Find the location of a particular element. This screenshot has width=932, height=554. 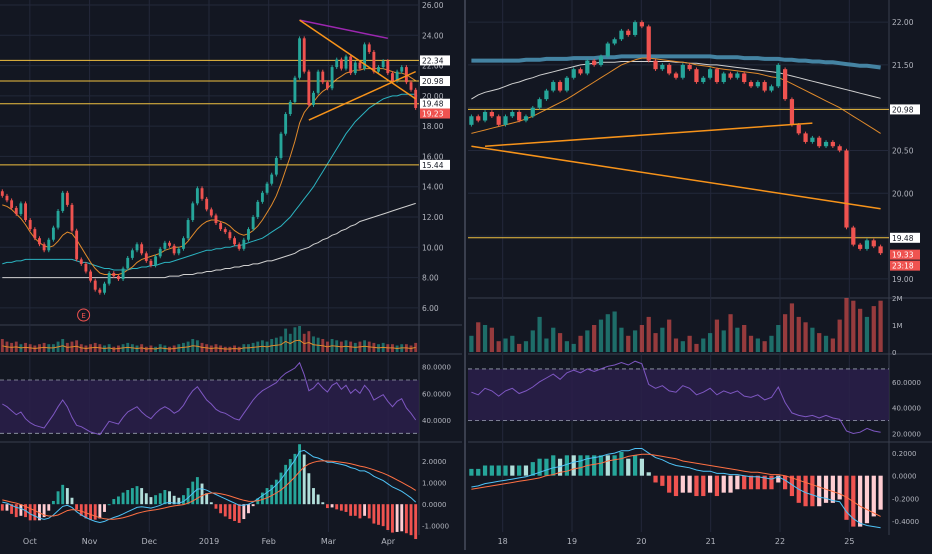

macd-tick-label: 0.2000 is located at coordinates (904, 454).